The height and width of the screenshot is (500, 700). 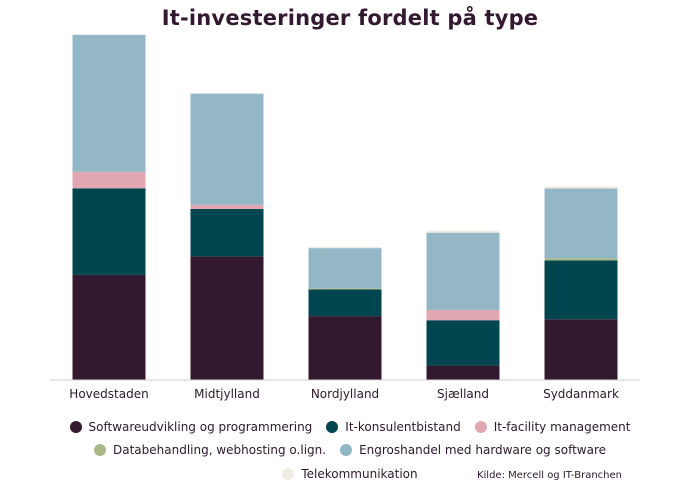 I want to click on legend-swatch-telekommunikation, so click(x=288, y=474).